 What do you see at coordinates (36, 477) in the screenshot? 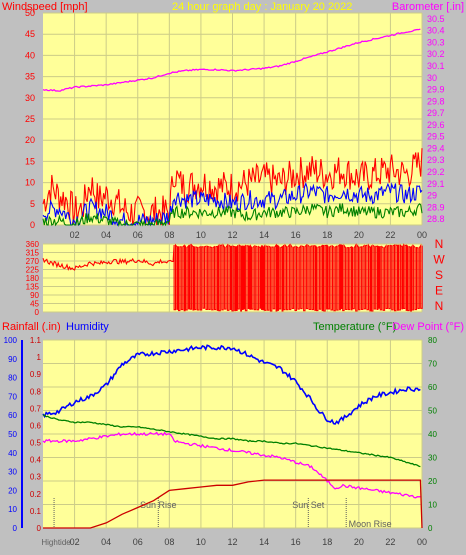
I see `rain-y-tick: 0.3` at bounding box center [36, 477].